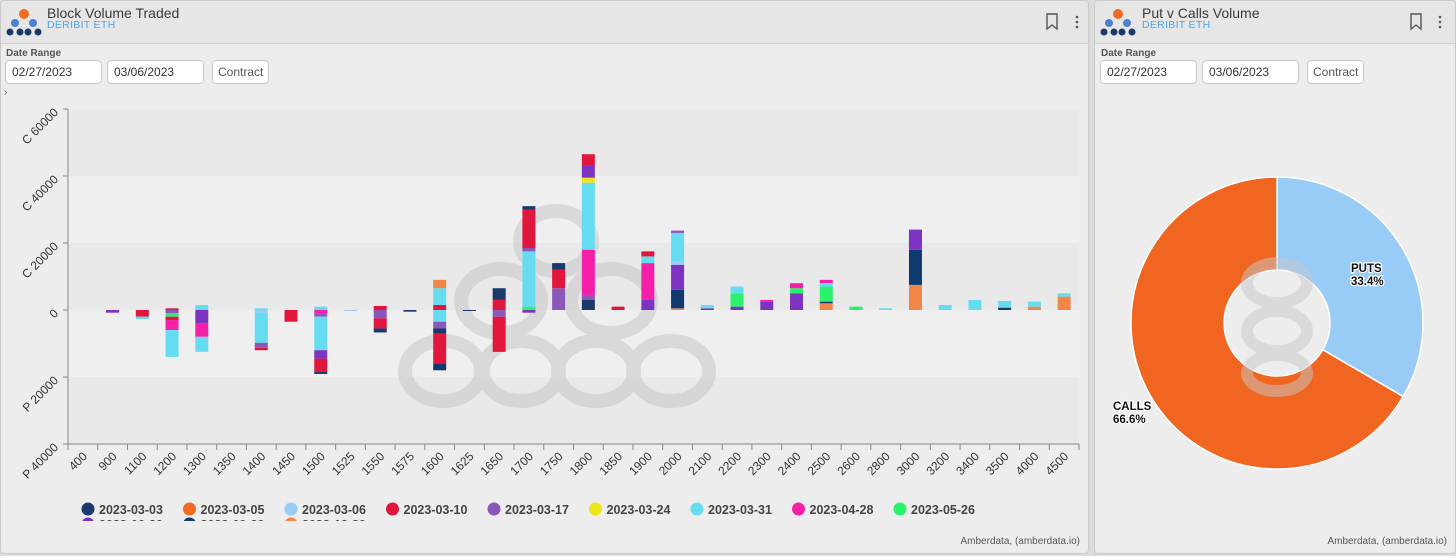 Image resolution: width=1456 pixels, height=556 pixels. What do you see at coordinates (122, 519) in the screenshot?
I see `legend-item: 2023-06-30` at bounding box center [122, 519].